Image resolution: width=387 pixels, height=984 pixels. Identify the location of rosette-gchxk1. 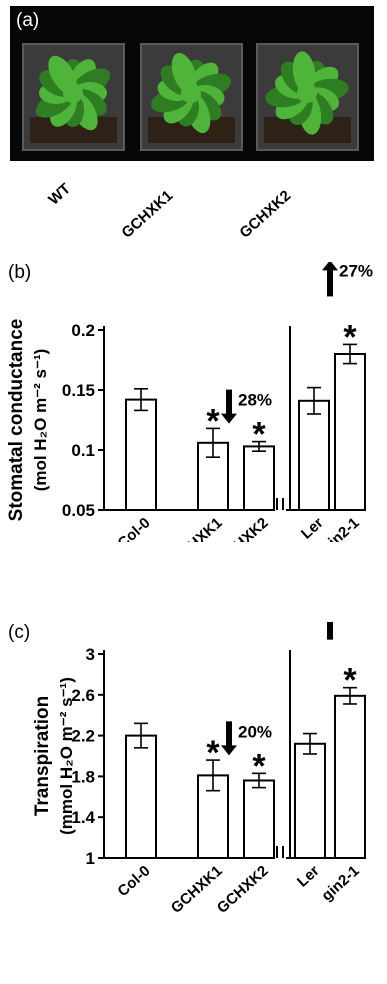
(191, 93).